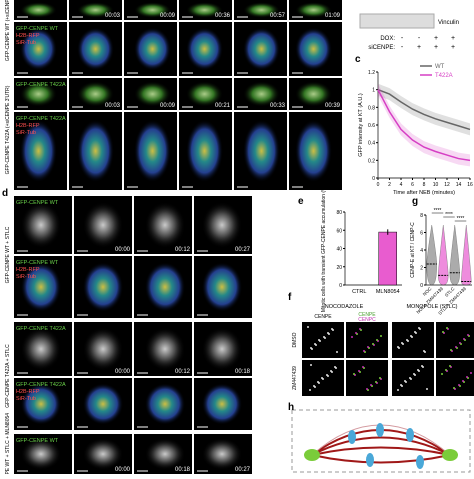 This screenshot has height=479, width=474. What do you see at coordinates (8, 376) in the screenshot?
I see `side-label: GFP-CENPE T422A + STLC` at bounding box center [8, 376].